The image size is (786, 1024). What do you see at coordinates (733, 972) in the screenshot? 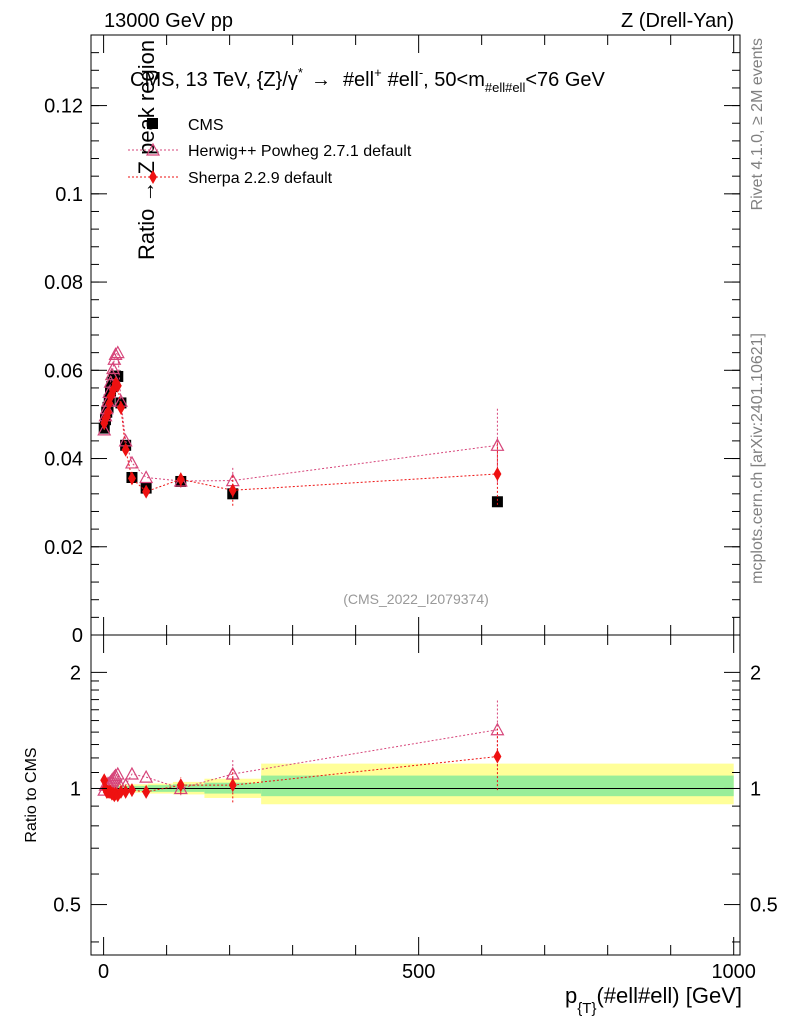
I see `x-tick-label: 1000` at bounding box center [733, 972].